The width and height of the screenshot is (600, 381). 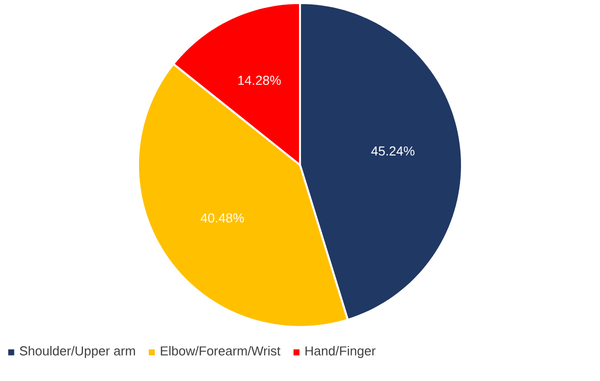 What do you see at coordinates (77, 352) in the screenshot?
I see `legend-label: Shoulder/Upper arm` at bounding box center [77, 352].